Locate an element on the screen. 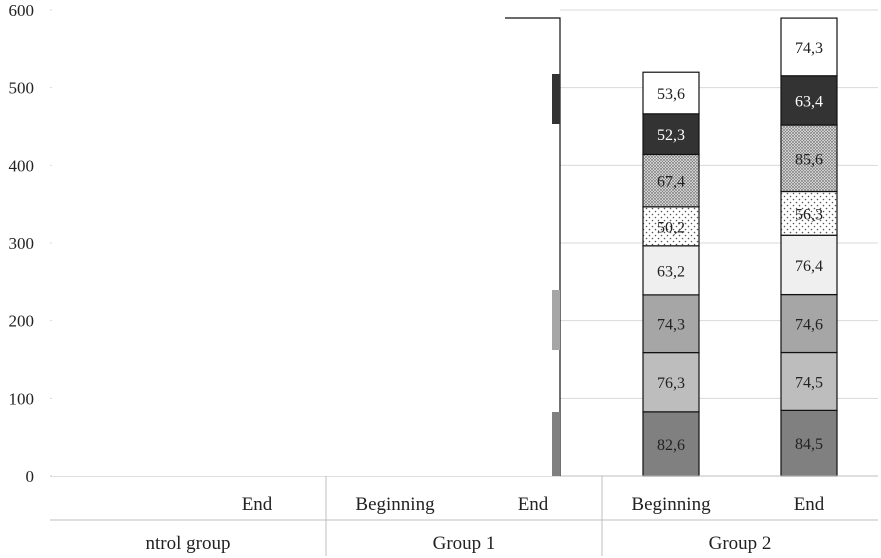 The image size is (881, 558). data-label: 74,5 is located at coordinates (809, 382).